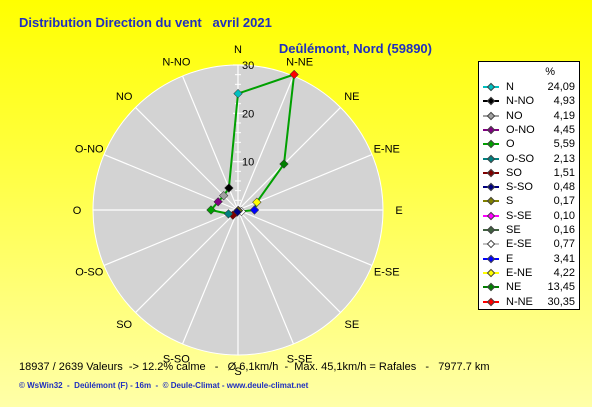 This screenshot has height=407, width=592. I want to click on direction-label: E, so click(398, 211).